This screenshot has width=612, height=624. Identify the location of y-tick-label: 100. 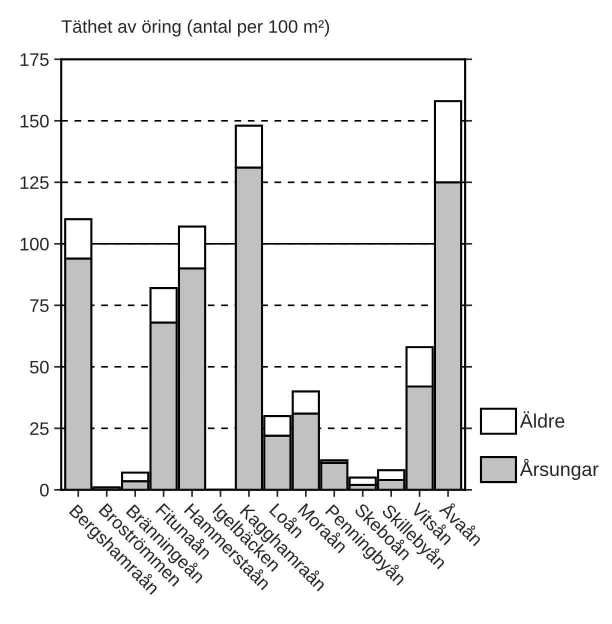
(34, 244).